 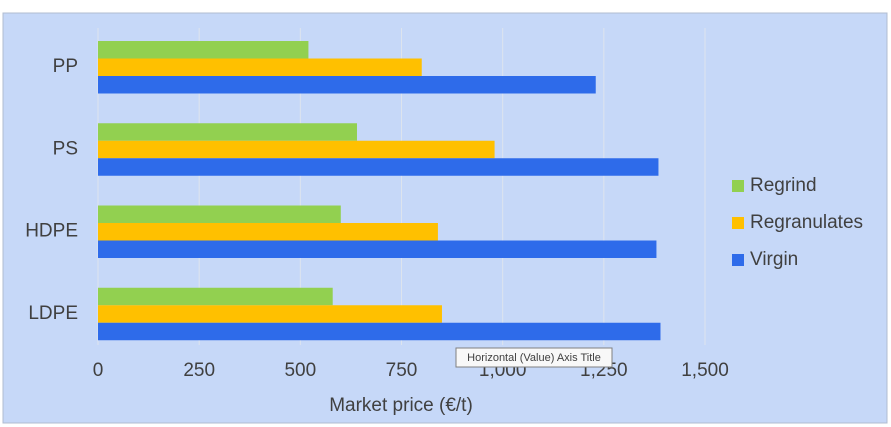 I want to click on legend-label: Regrind, so click(x=783, y=185).